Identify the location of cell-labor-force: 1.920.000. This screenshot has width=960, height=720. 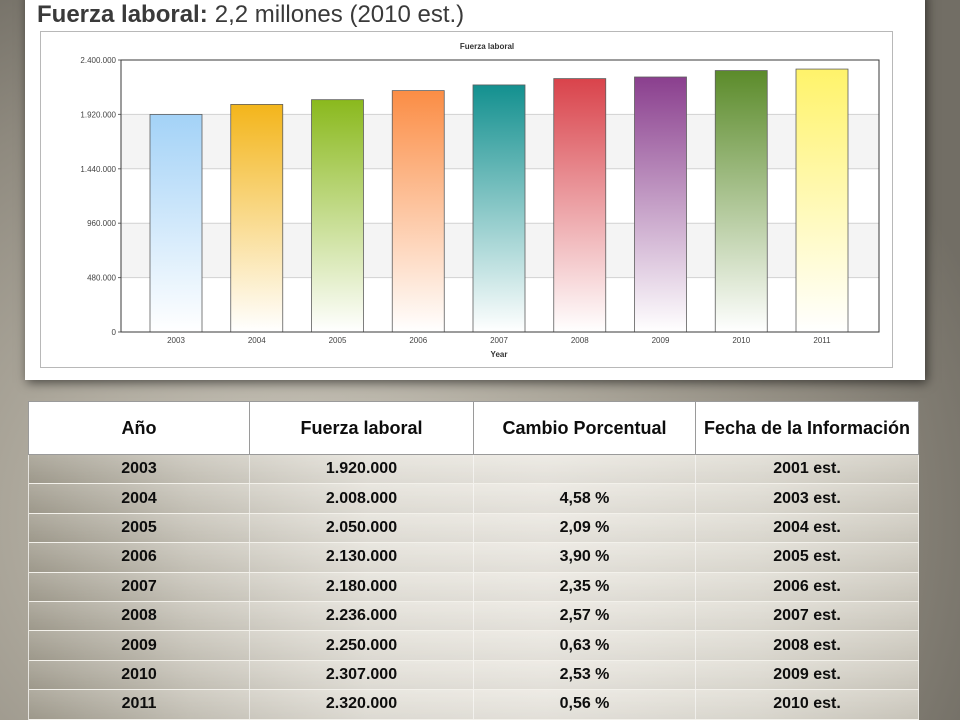
(362, 469).